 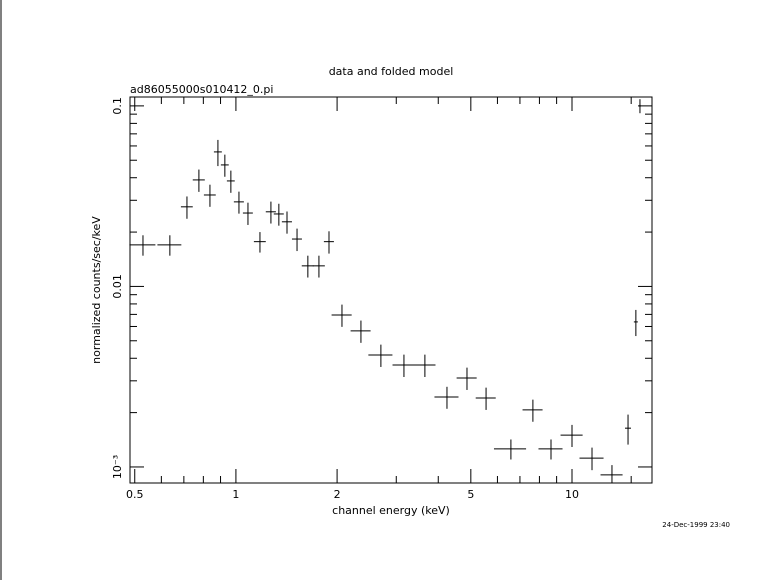 What do you see at coordinates (117, 106) in the screenshot?
I see `y-tick-label: 0.1` at bounding box center [117, 106].